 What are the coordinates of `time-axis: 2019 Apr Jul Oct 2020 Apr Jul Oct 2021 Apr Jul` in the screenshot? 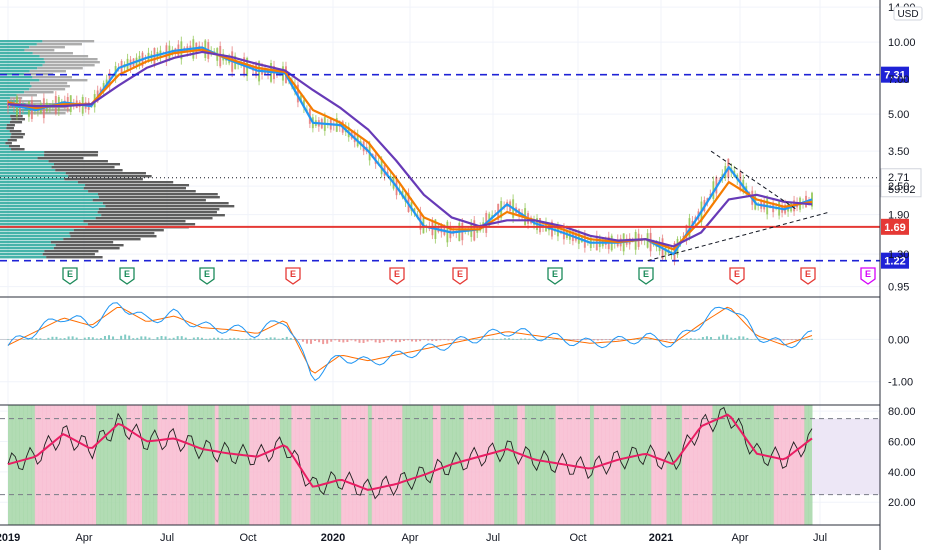 It's located at (413, 538).